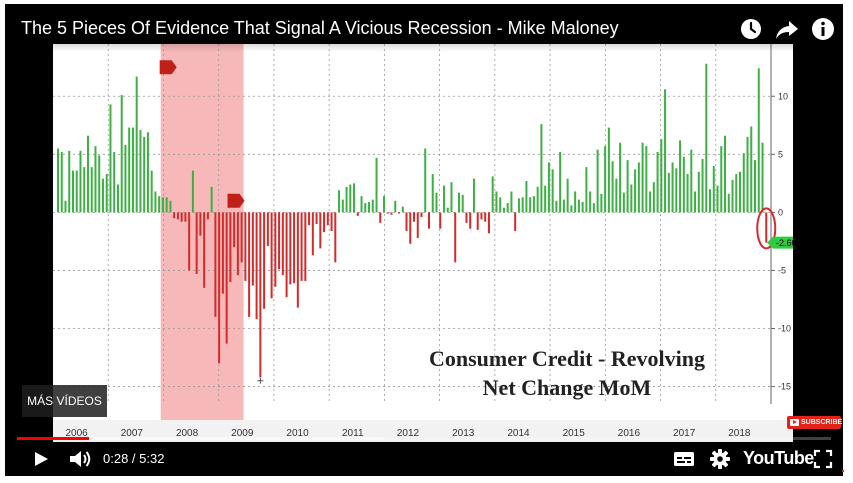  I want to click on recession-end-flag, so click(236, 200).